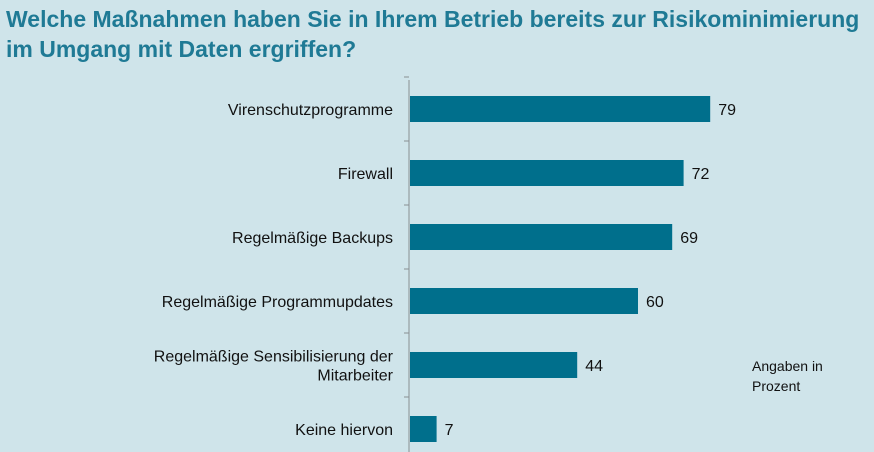  I want to click on category-label: Virenschutzprogramme, so click(310, 110).